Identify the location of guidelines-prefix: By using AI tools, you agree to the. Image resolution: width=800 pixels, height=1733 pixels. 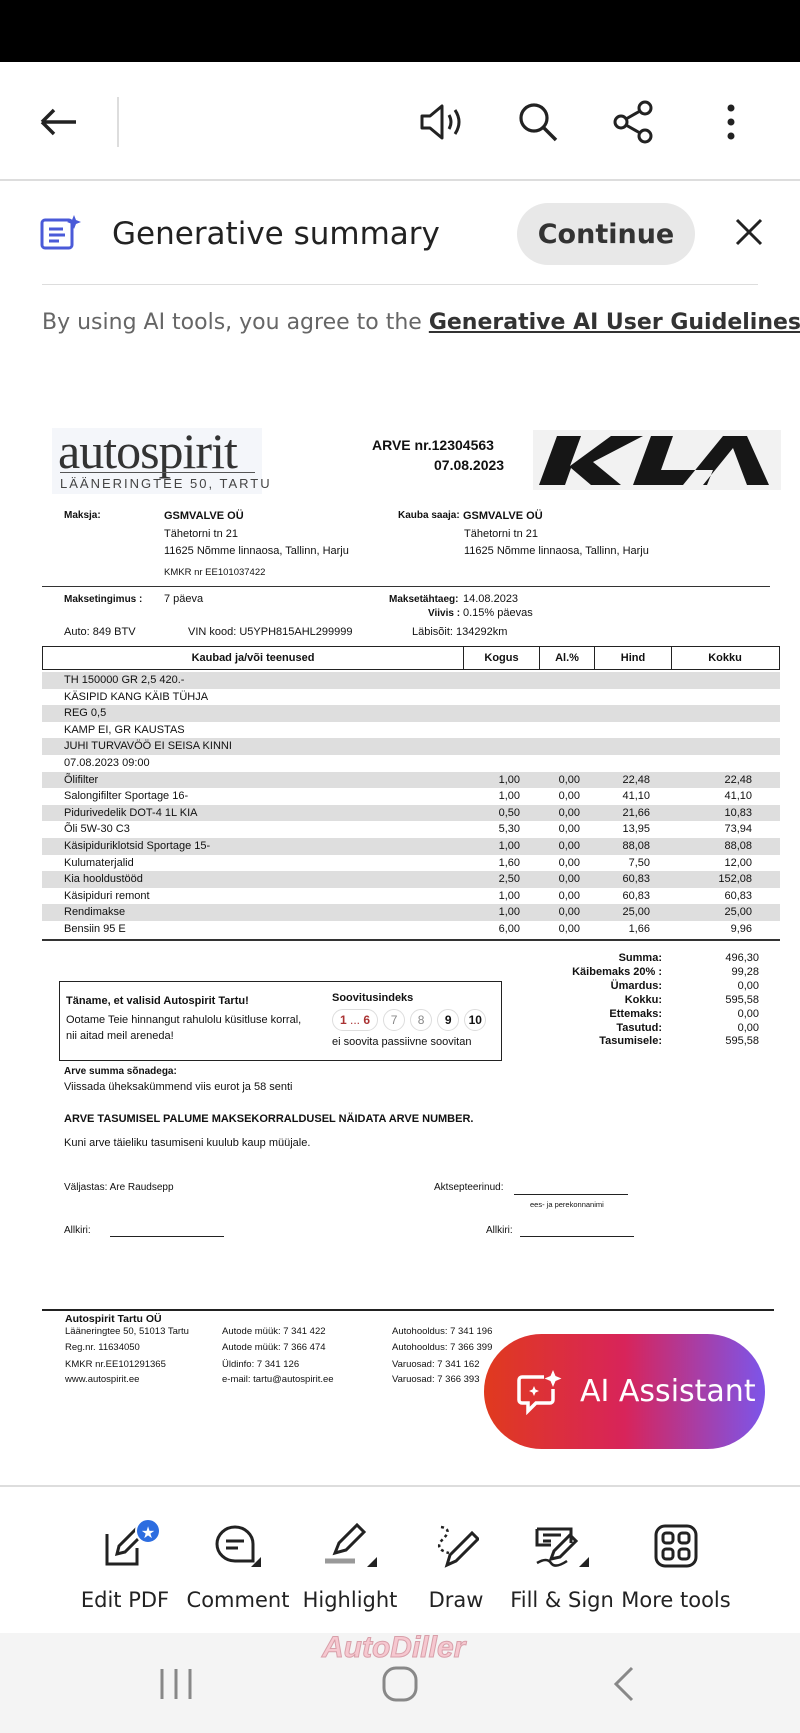
(235, 322).